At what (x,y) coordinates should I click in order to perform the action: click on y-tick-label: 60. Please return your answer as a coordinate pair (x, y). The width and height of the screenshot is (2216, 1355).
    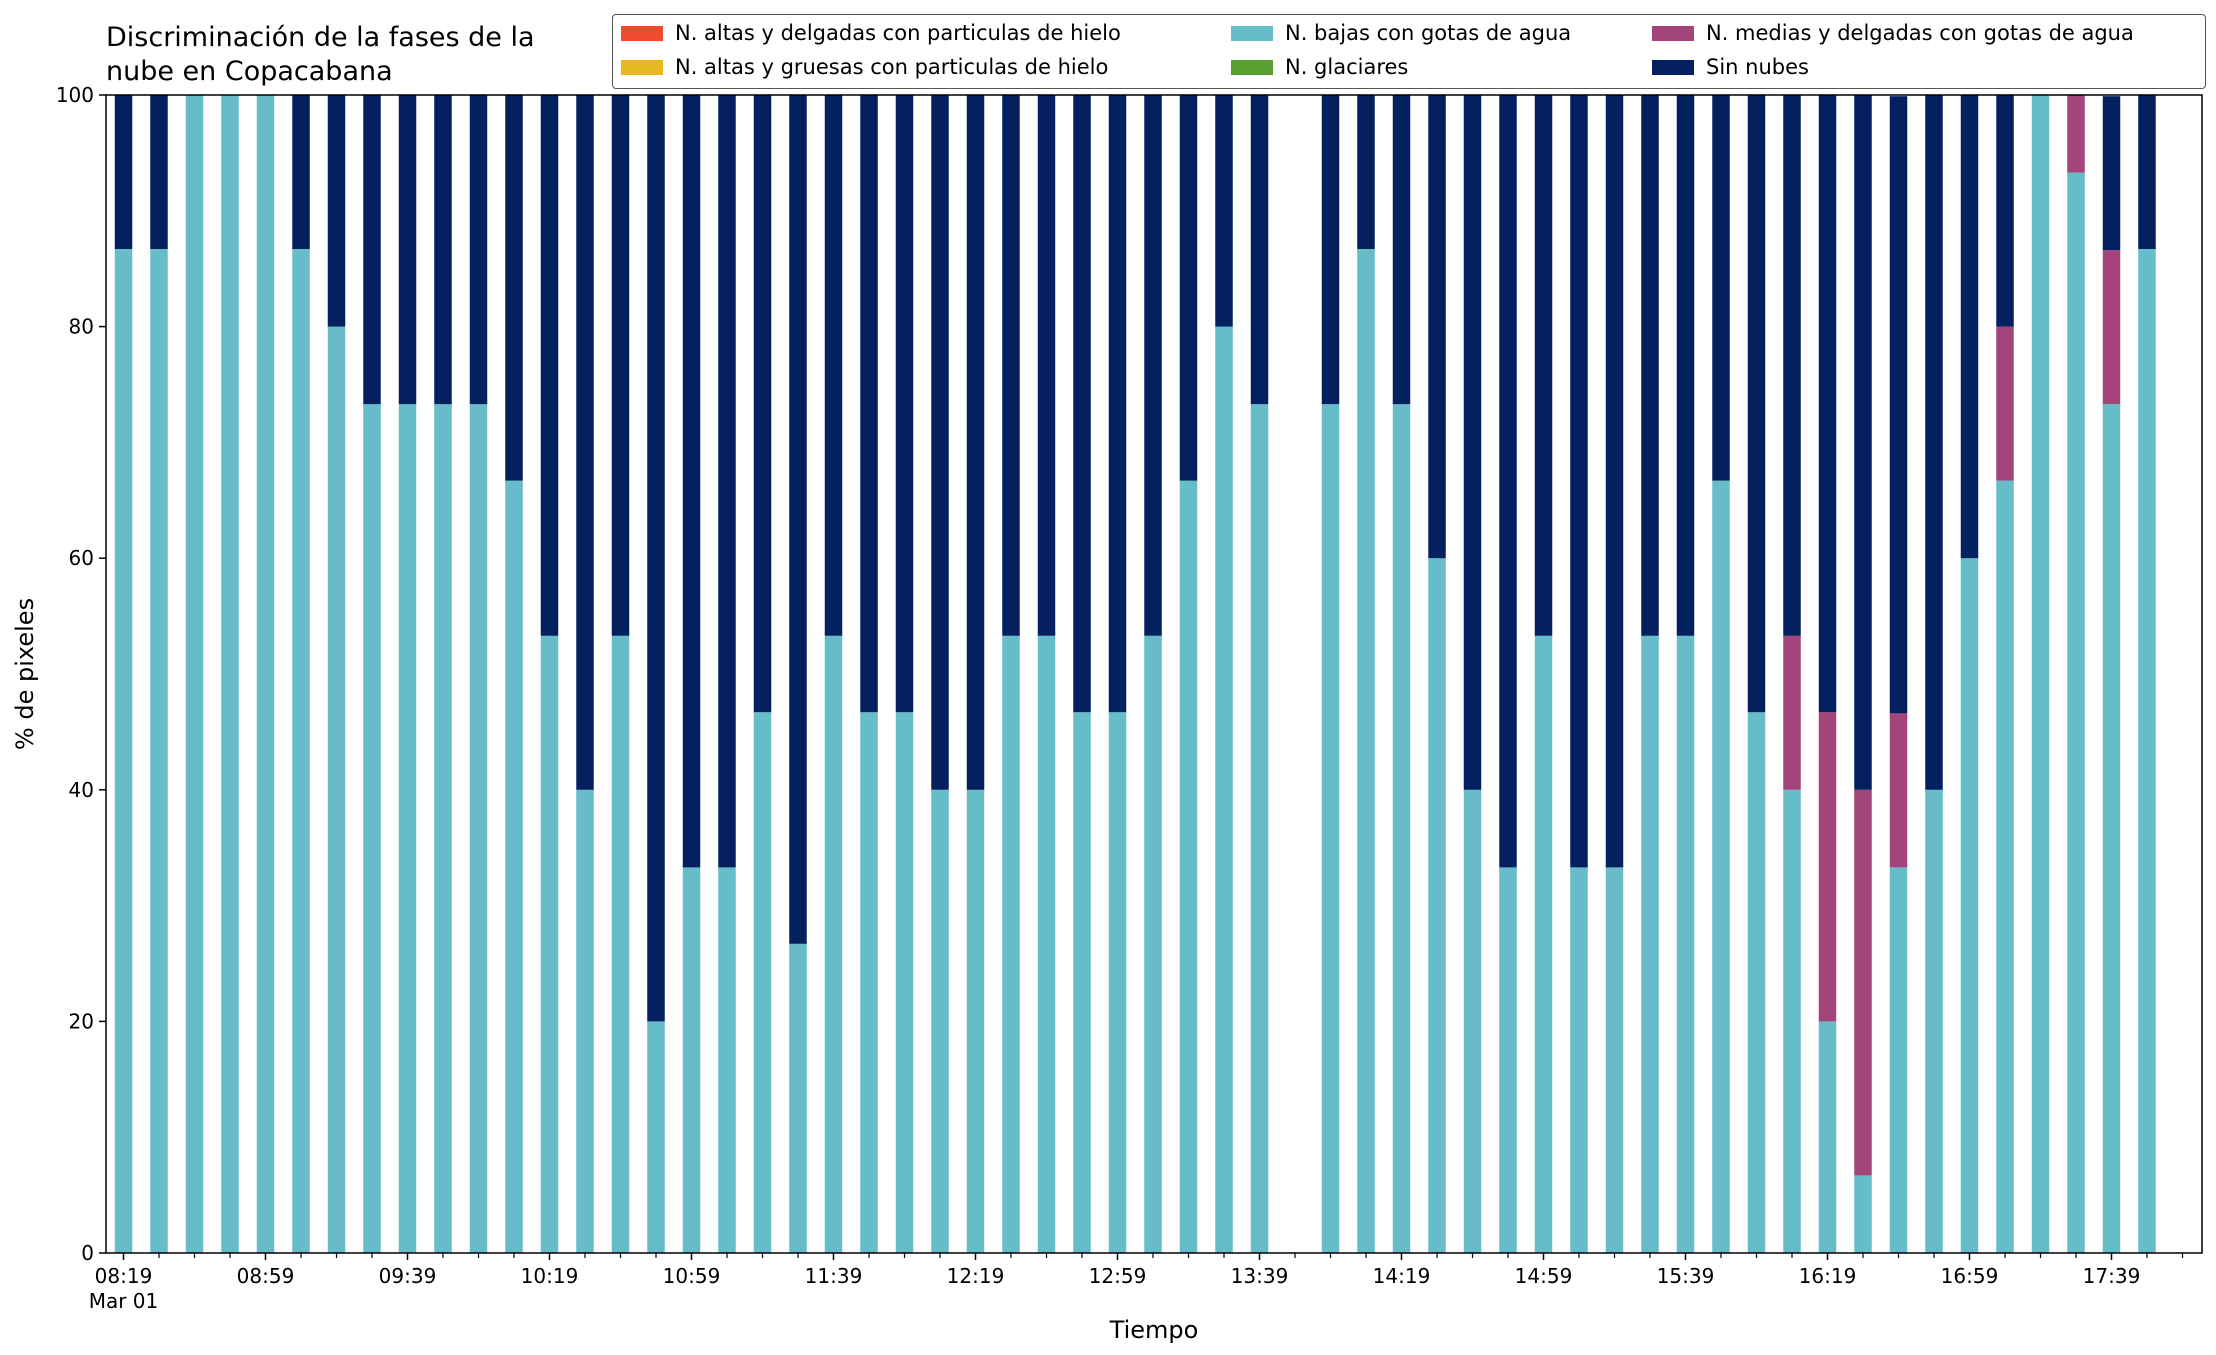
    Looking at the image, I should click on (81, 558).